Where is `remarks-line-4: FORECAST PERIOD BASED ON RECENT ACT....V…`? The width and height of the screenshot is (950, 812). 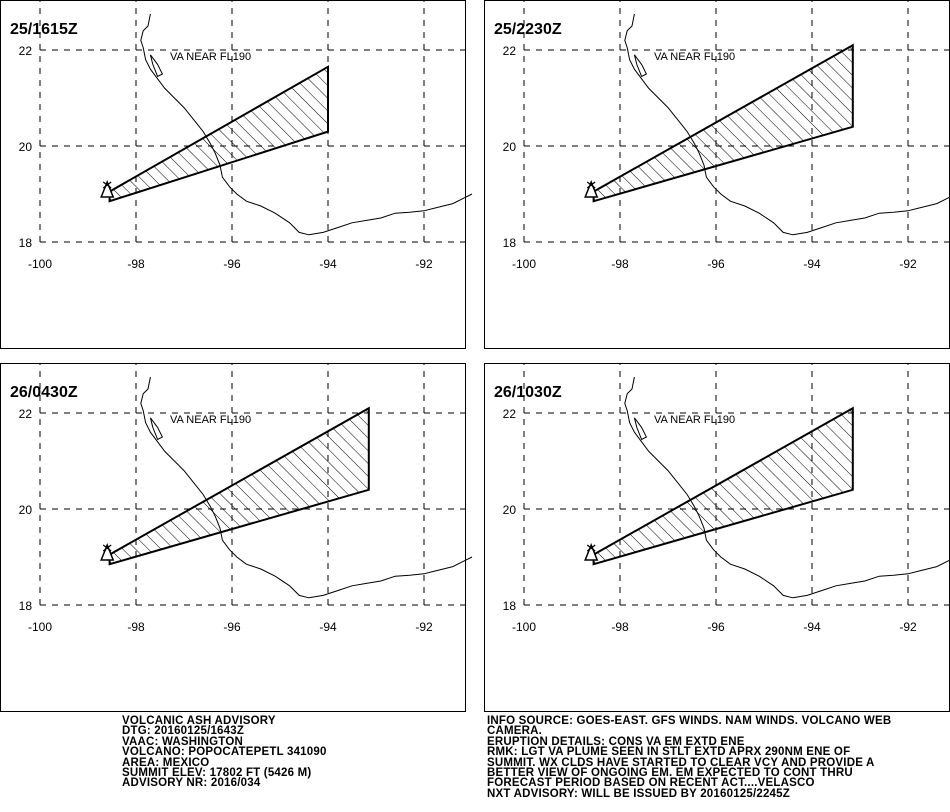
remarks-line-4: FORECAST PERIOD BASED ON RECENT ACT....V… is located at coordinates (651, 783).